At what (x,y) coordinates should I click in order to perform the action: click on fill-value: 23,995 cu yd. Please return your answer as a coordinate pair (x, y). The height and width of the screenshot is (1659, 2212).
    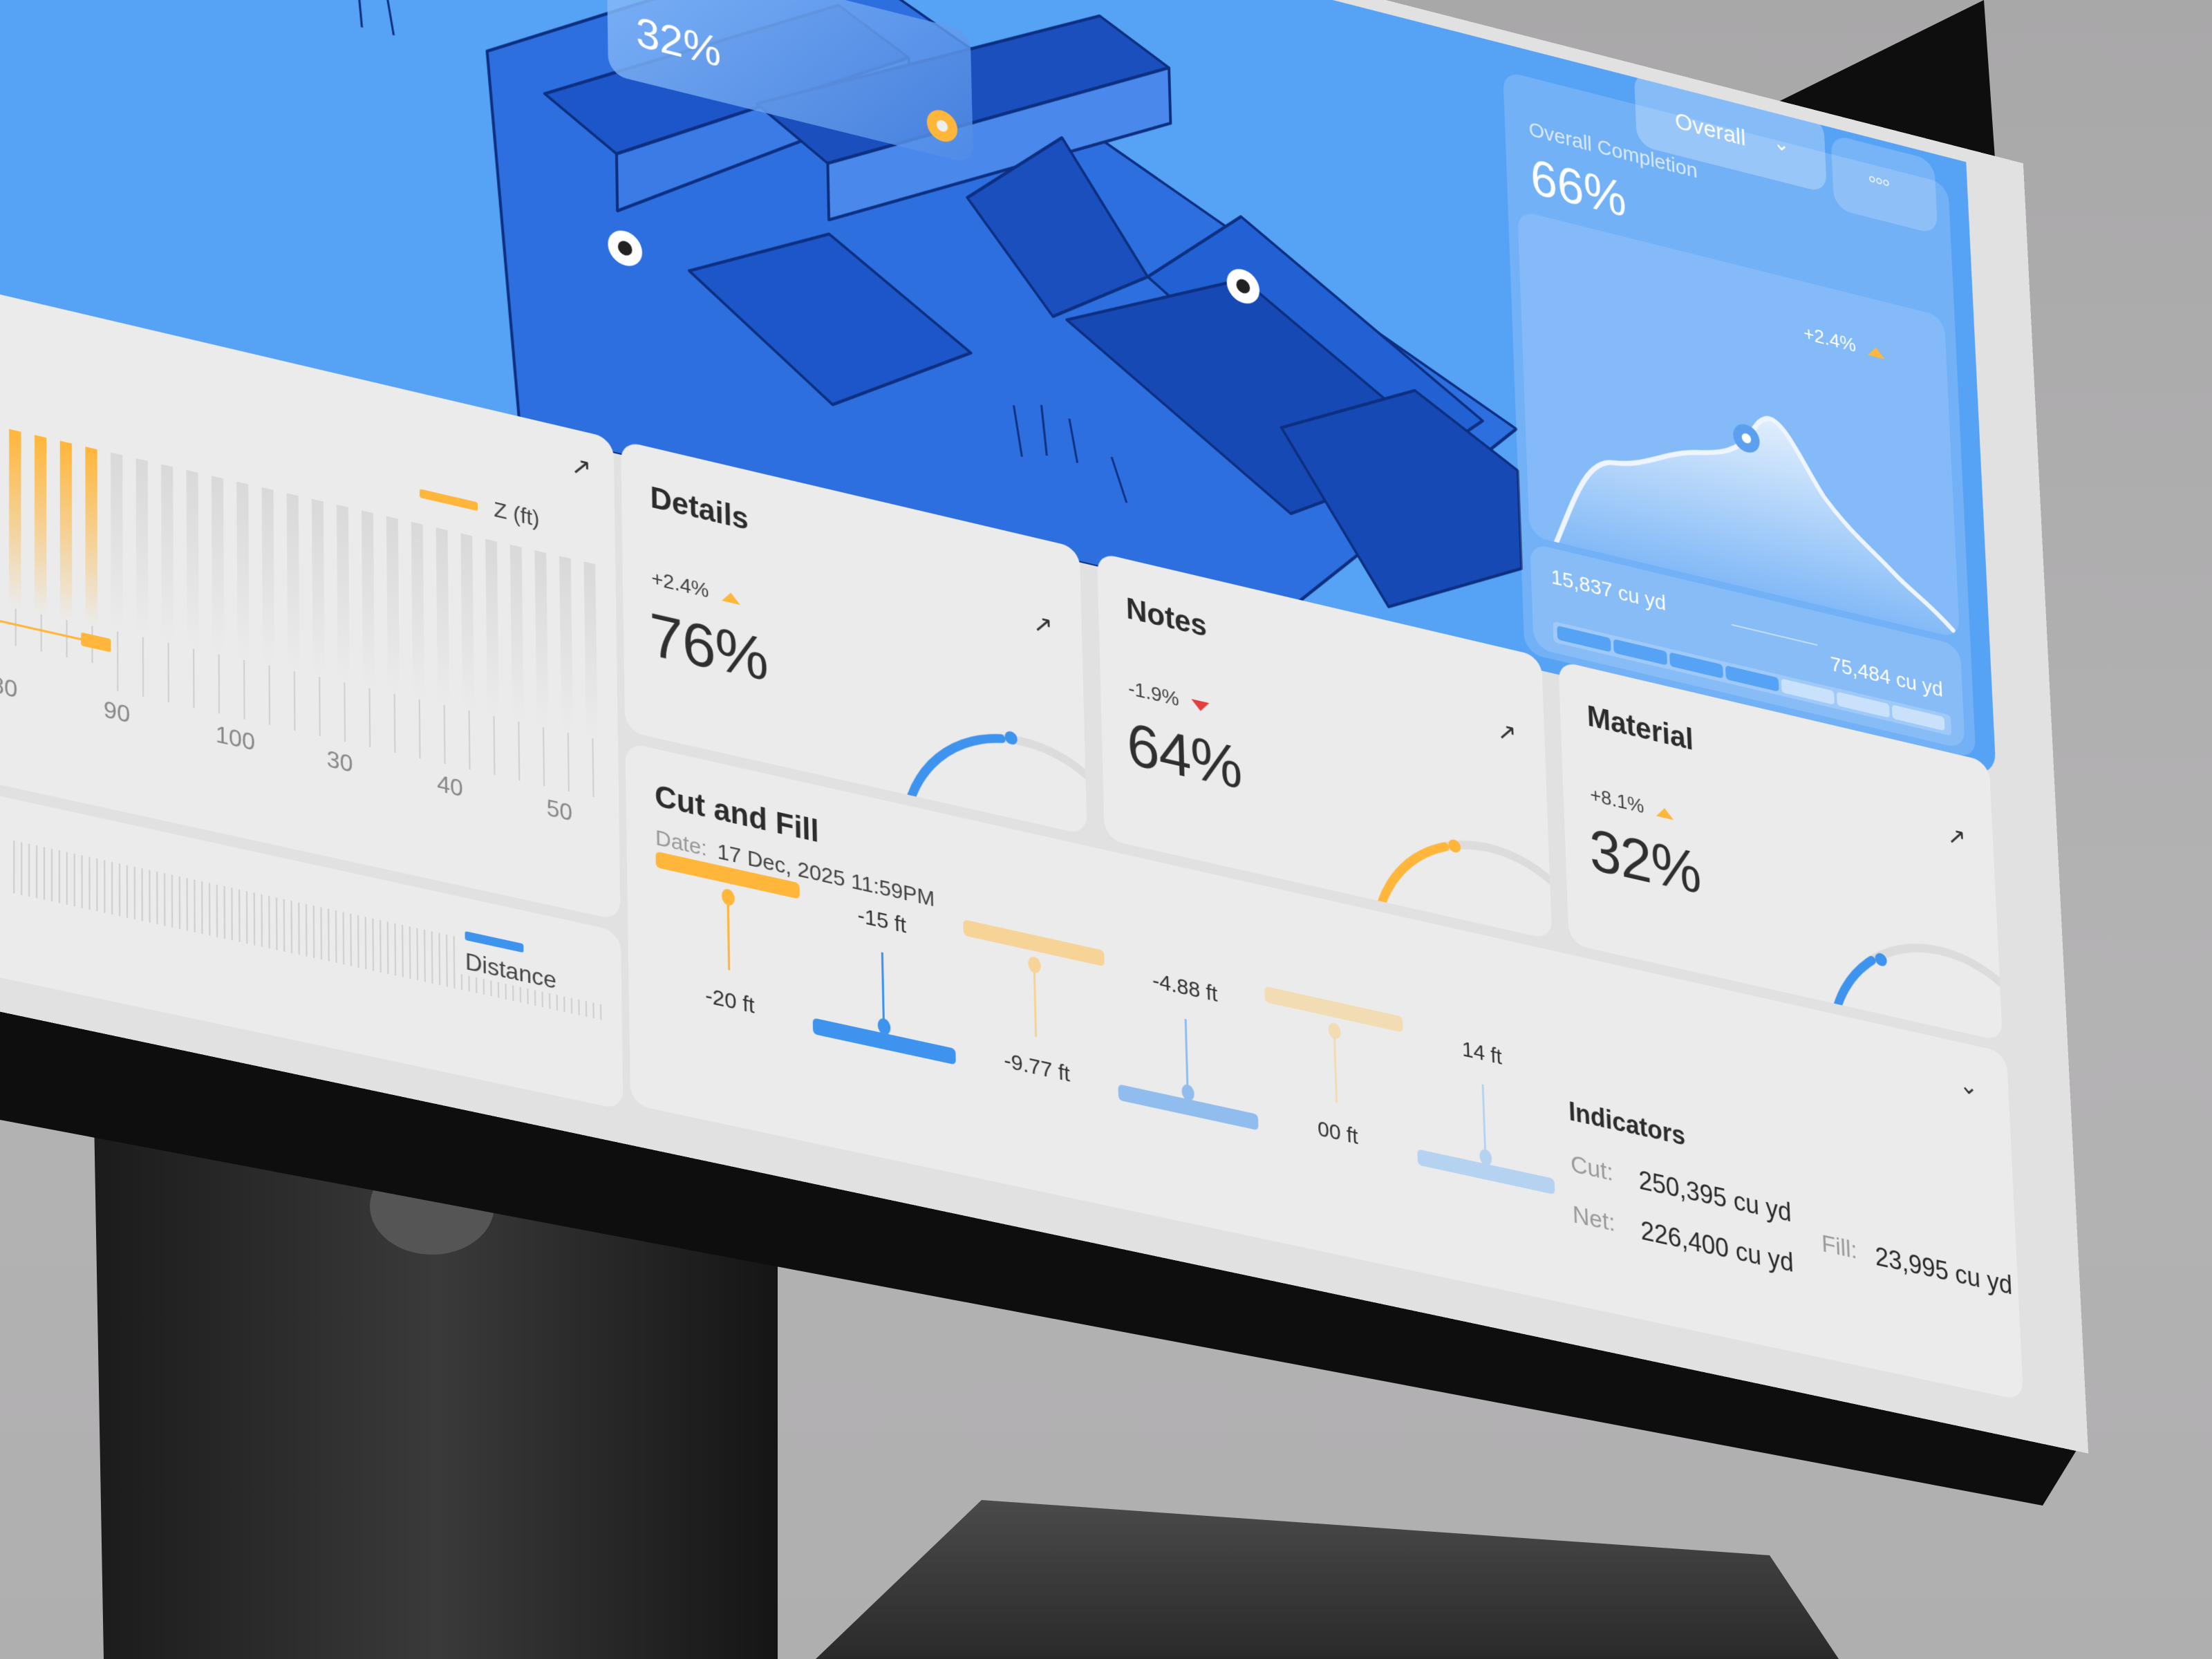
    Looking at the image, I should click on (1944, 1271).